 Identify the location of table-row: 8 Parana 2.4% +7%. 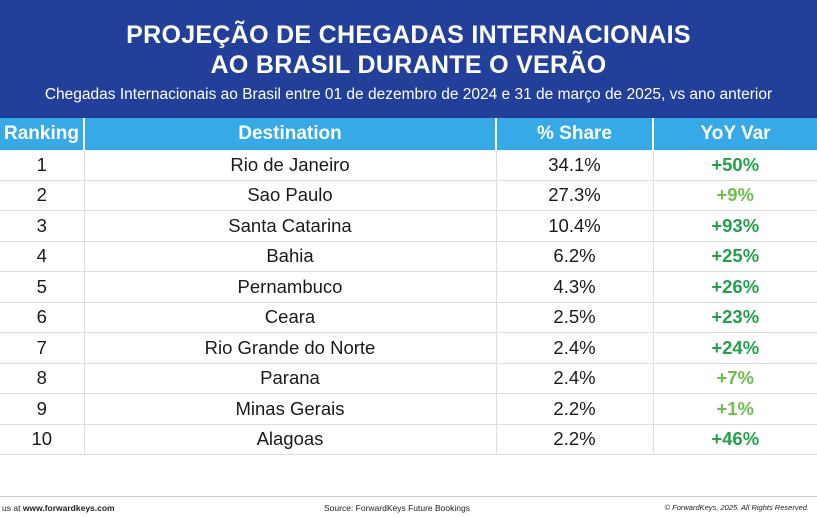
(408, 378).